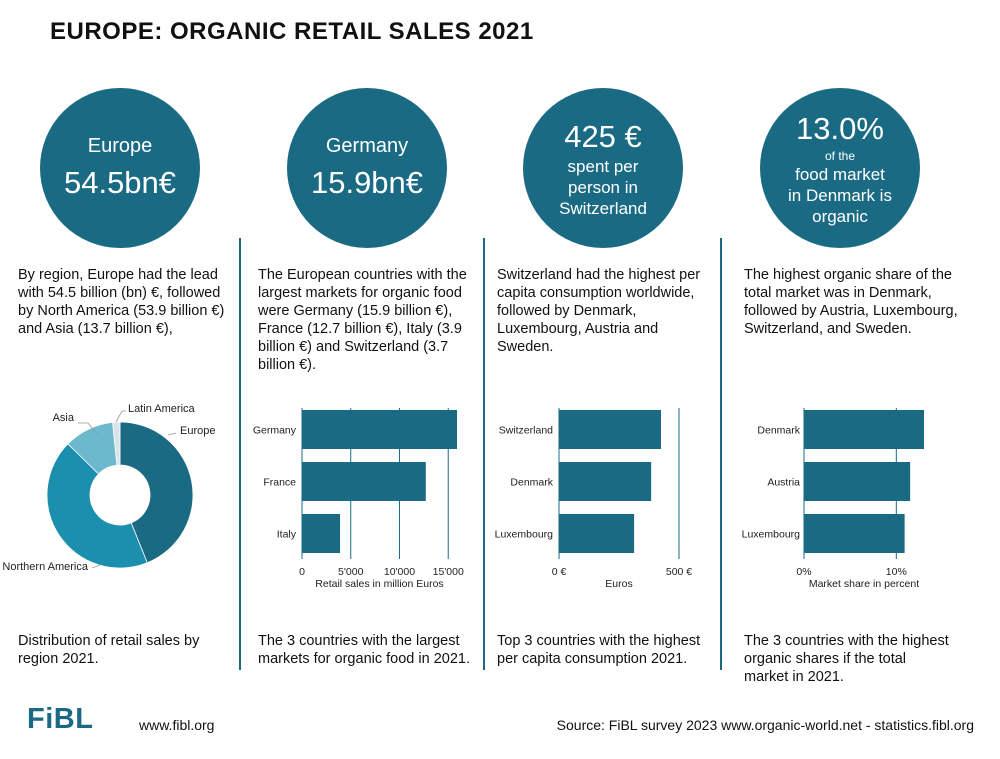 The width and height of the screenshot is (1000, 759). Describe the element at coordinates (292, 31) in the screenshot. I see `page-title: EUROPE: ORGANIC RETAIL SALES 2021` at that location.